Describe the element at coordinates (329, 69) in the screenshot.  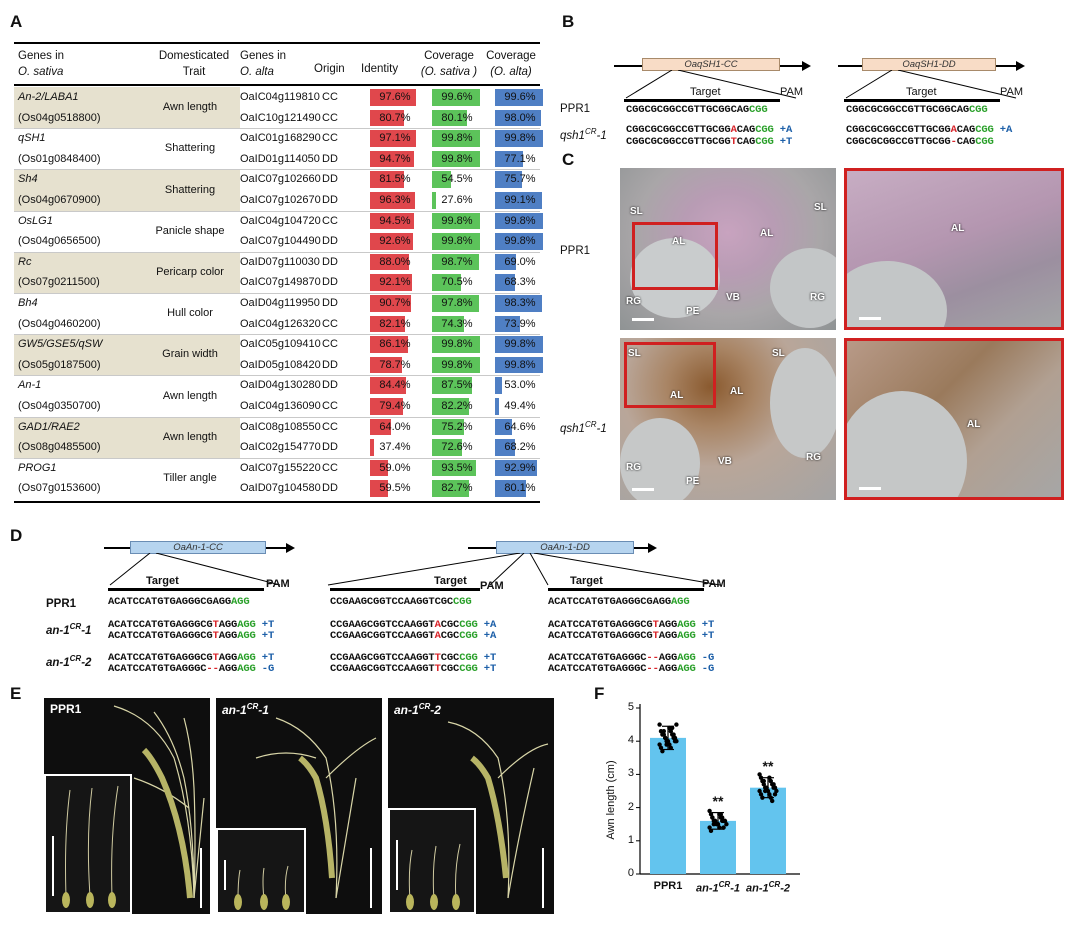
I see `header-origin: Origin` at that location.